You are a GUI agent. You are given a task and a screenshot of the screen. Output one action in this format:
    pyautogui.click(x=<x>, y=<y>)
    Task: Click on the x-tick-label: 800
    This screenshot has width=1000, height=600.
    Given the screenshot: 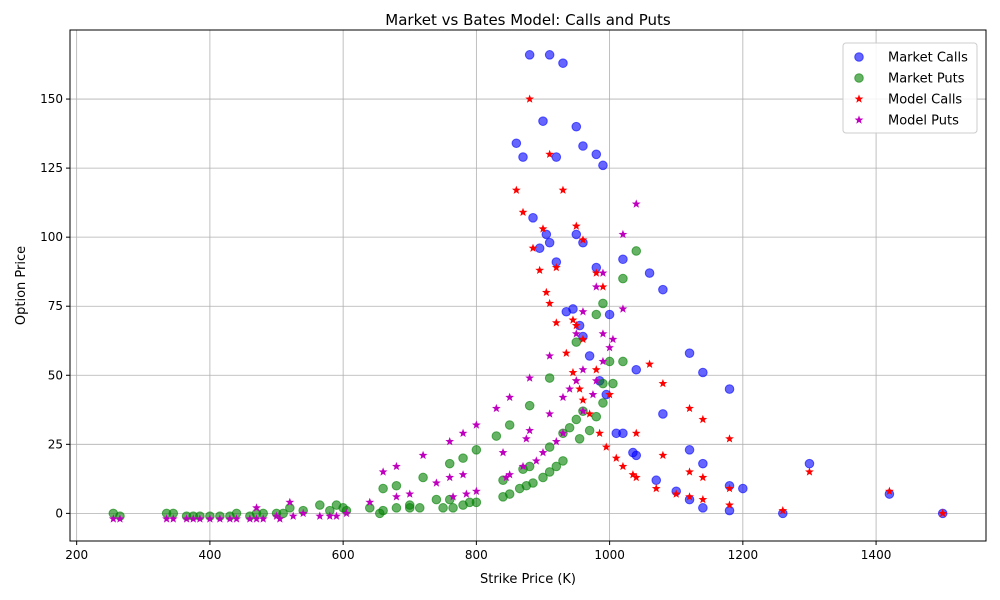 What is the action you would take?
    pyautogui.click(x=476, y=555)
    